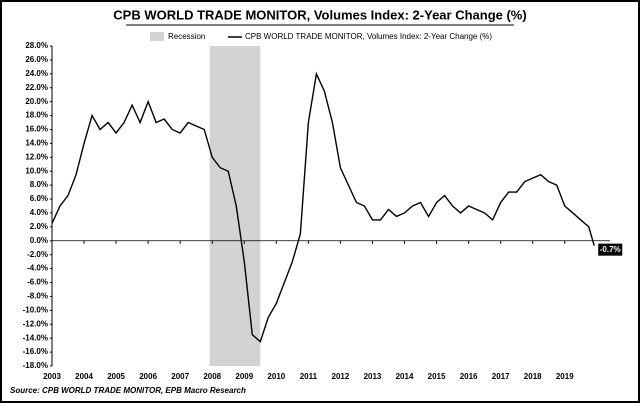  What do you see at coordinates (36, 73) in the screenshot?
I see `y-tick-label: 24.0%` at bounding box center [36, 73].